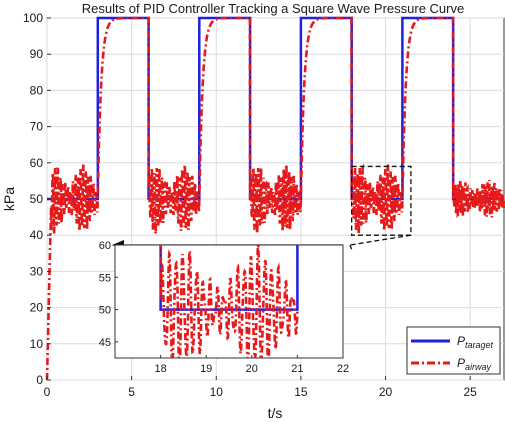  Describe the element at coordinates (39, 380) in the screenshot. I see `y-tick-label: 0` at that location.